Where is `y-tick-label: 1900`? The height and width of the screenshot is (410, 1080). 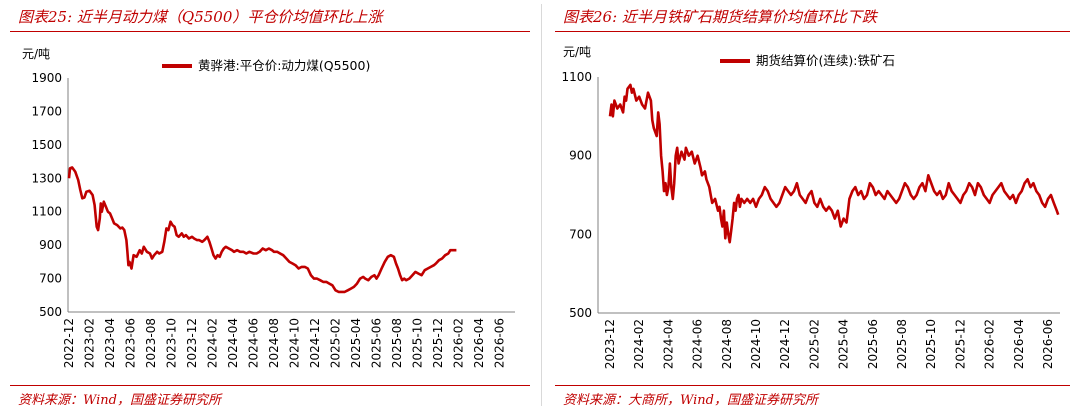
y-tick-label: 1900 is located at coordinates (46, 78).